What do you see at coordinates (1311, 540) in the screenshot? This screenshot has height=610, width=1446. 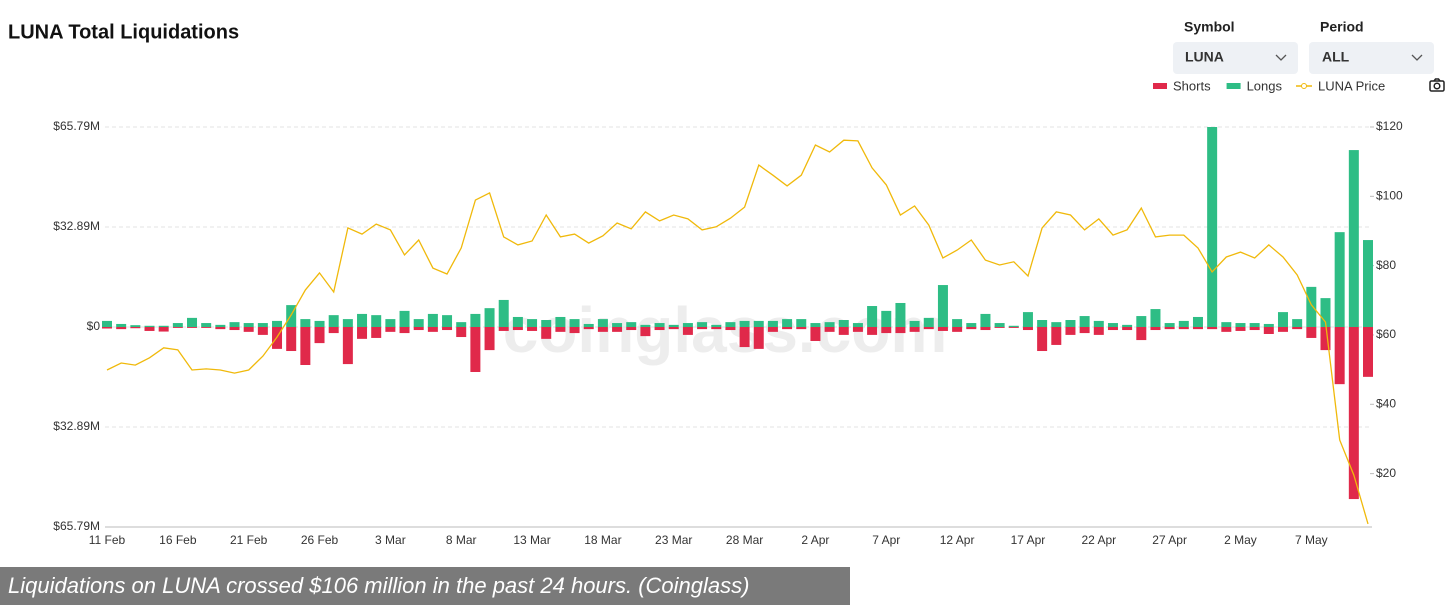 I see `x-tick-label: 7 May` at bounding box center [1311, 540].